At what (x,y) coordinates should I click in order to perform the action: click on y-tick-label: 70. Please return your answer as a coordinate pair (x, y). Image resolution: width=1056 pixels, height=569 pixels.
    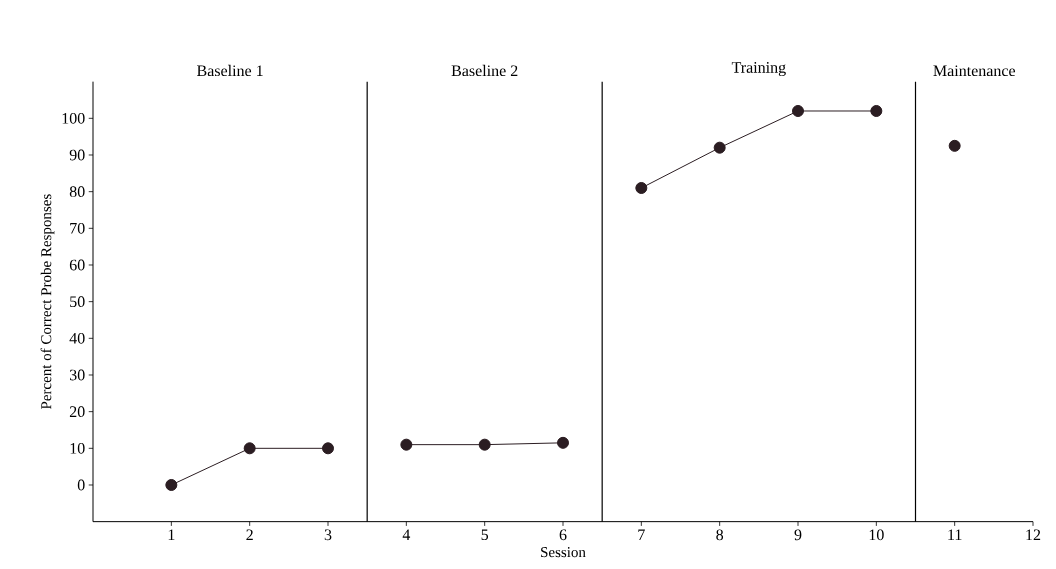
    Looking at the image, I should click on (77, 228).